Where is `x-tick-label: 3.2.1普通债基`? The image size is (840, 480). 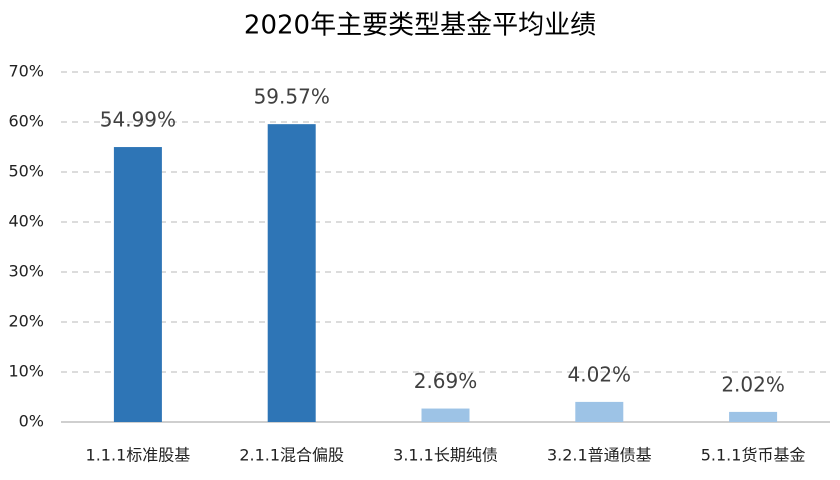 x-tick-label: 3.2.1普通债基 is located at coordinates (599, 455).